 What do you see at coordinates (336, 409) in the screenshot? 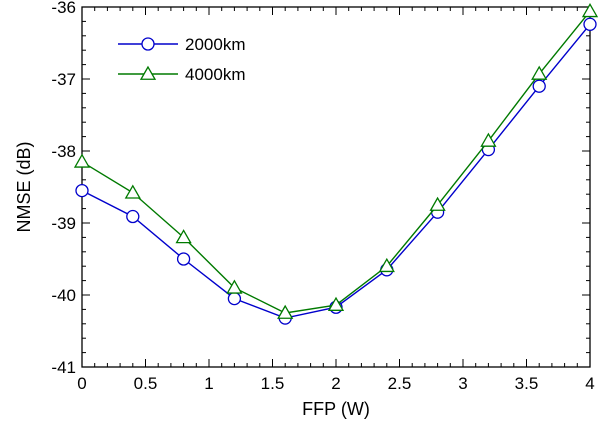
I see `x-axis-label: FFP (W)` at bounding box center [336, 409].